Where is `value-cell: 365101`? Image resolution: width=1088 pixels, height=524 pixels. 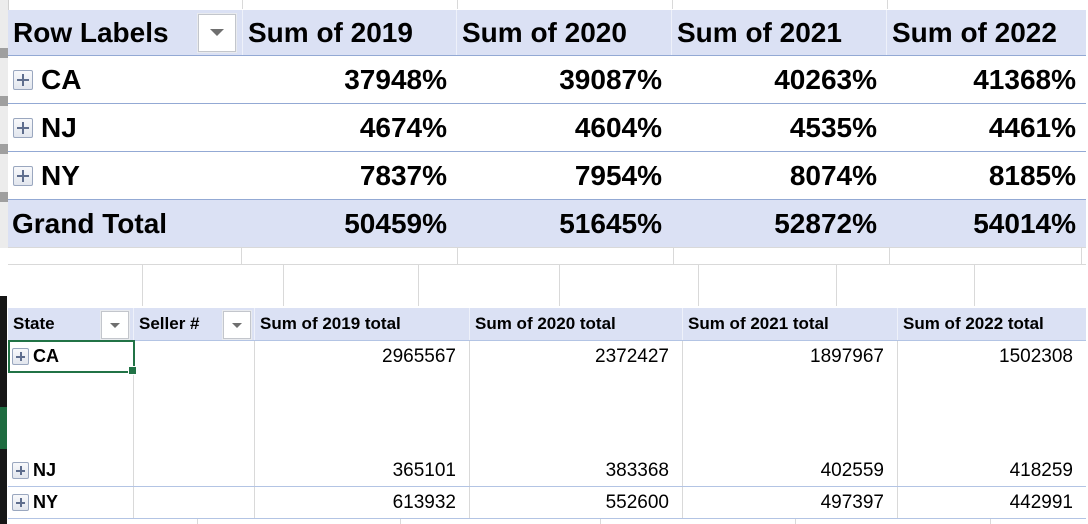 value-cell: 365101 is located at coordinates (362, 470).